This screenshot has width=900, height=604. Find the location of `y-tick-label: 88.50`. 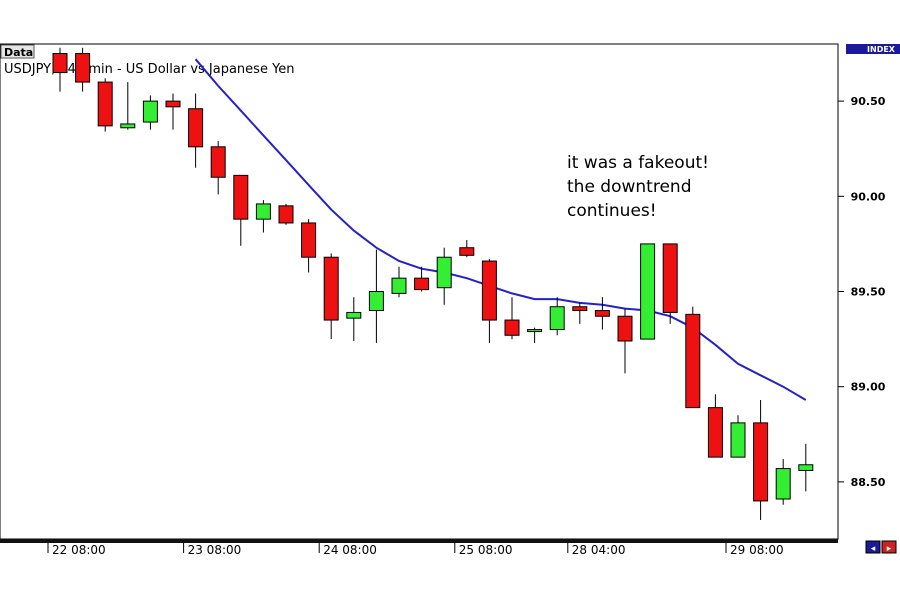

y-tick-label: 88.50 is located at coordinates (868, 482).